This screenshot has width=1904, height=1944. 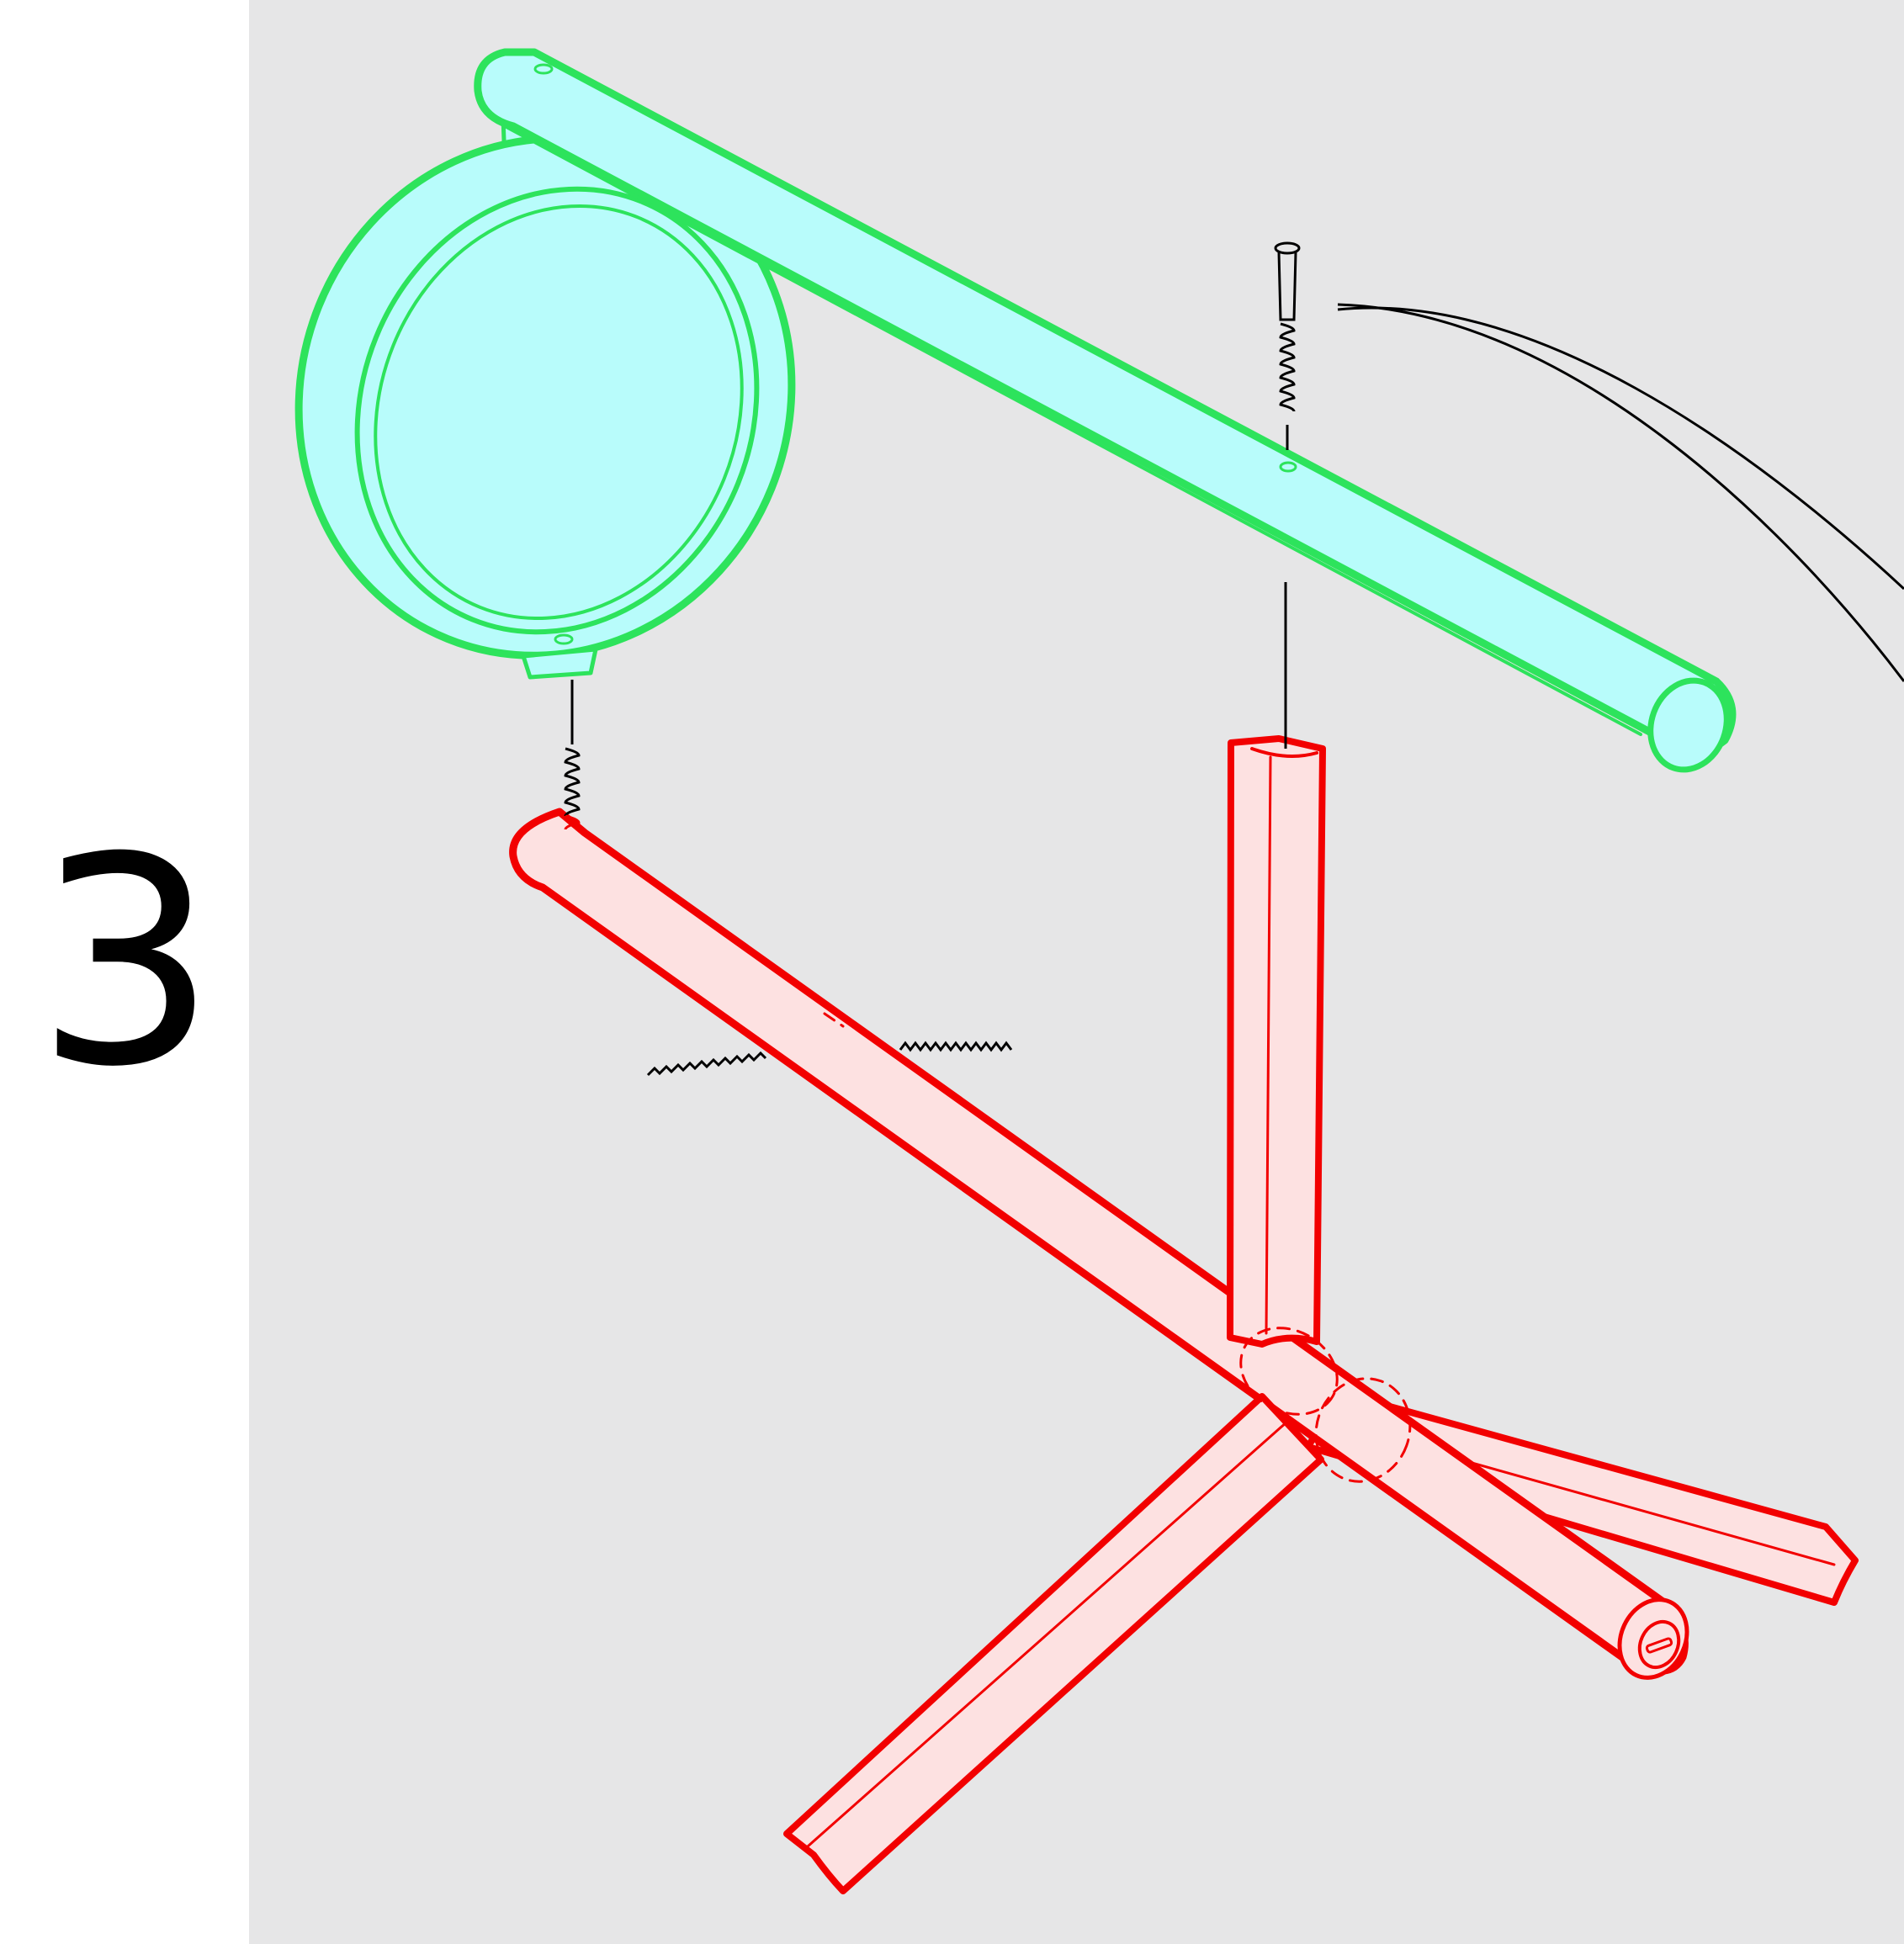 I want to click on main-tube-end-plug, so click(x=1659, y=1644).